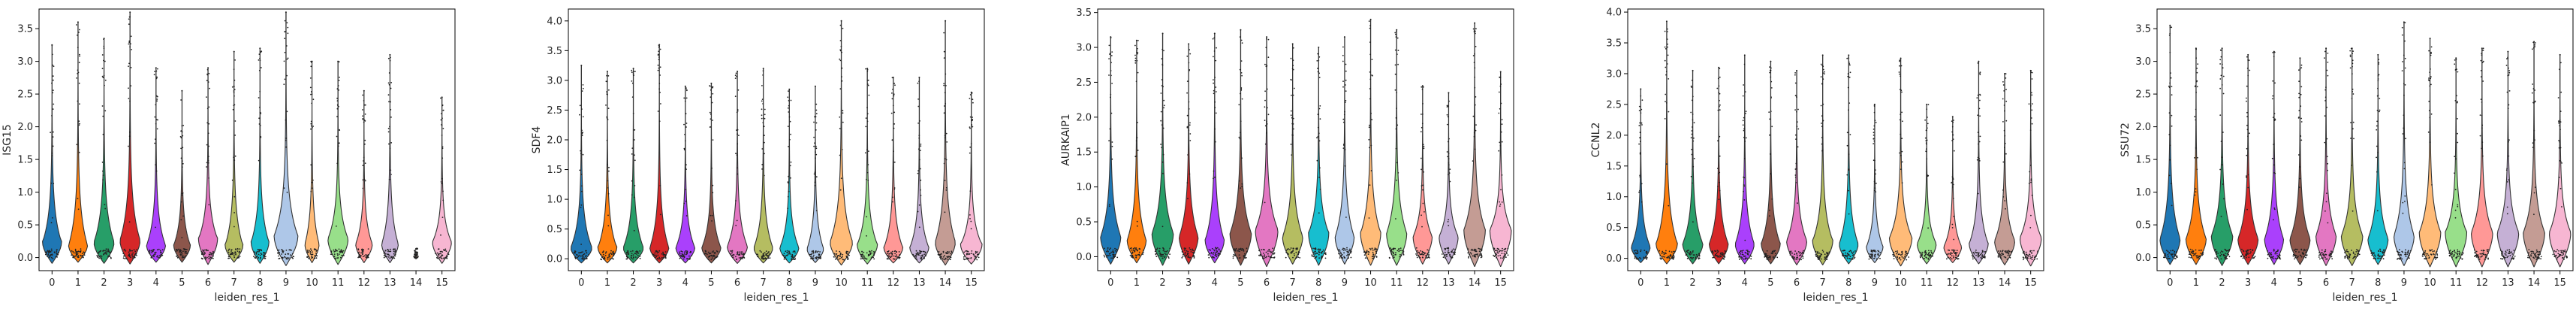 The width and height of the screenshot is (2576, 312). Describe the element at coordinates (1797, 283) in the screenshot. I see `x-tick-label-6: 6` at that location.